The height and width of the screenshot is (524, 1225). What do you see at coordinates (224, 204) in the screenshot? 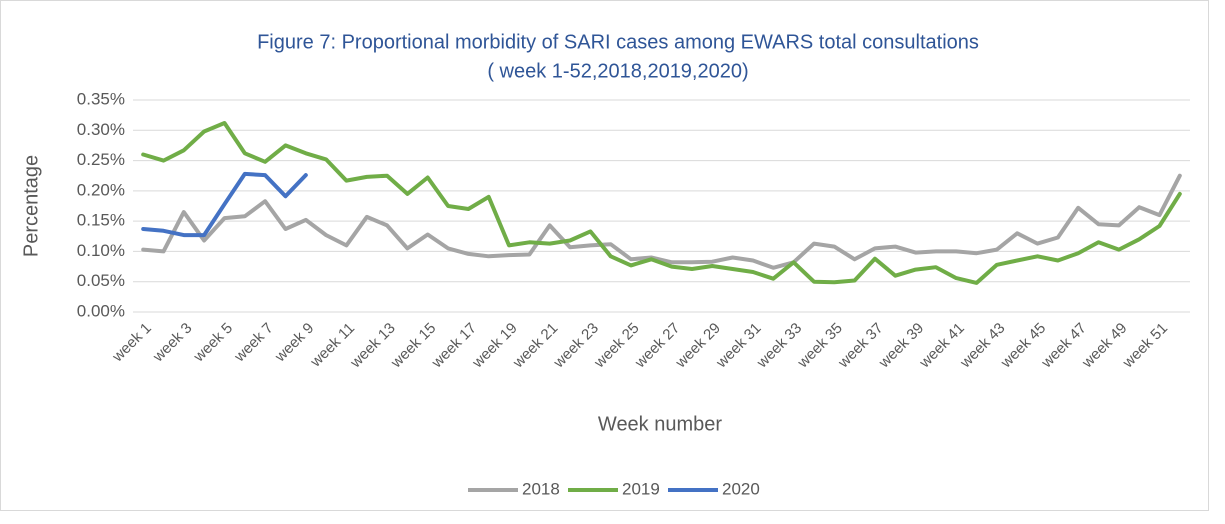
I see `series-line` at bounding box center [224, 204].